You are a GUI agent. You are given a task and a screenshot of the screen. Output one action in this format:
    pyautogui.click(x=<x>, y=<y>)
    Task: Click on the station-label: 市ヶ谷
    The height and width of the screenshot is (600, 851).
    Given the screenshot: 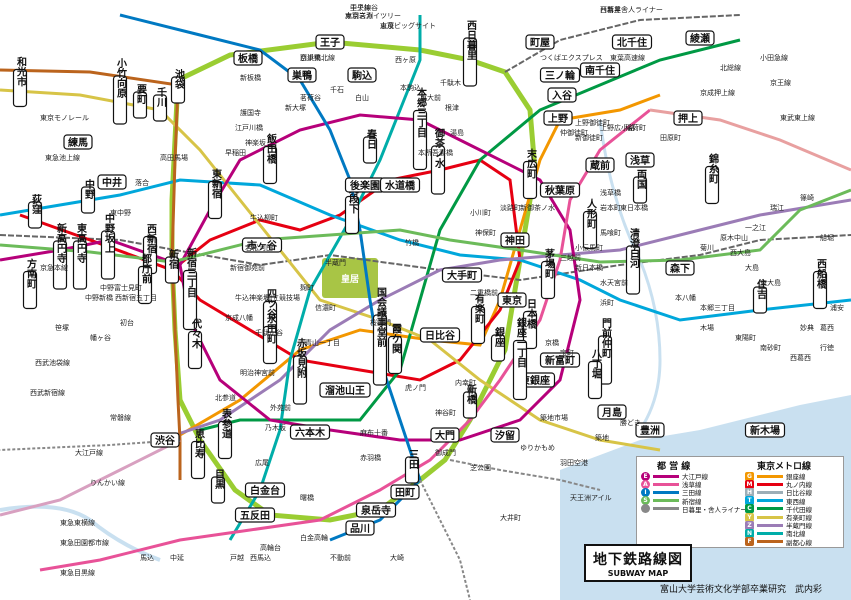 What is the action you would take?
    pyautogui.click(x=262, y=245)
    